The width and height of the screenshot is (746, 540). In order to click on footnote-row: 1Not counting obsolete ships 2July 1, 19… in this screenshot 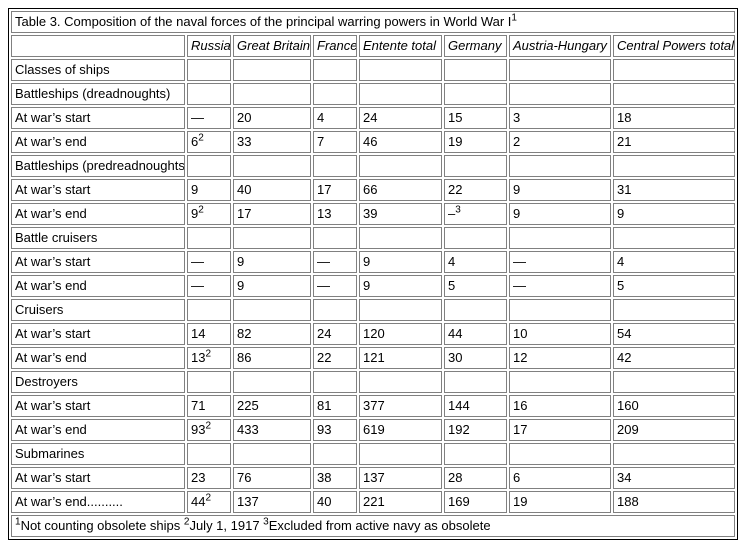, I will do `click(373, 526)`.